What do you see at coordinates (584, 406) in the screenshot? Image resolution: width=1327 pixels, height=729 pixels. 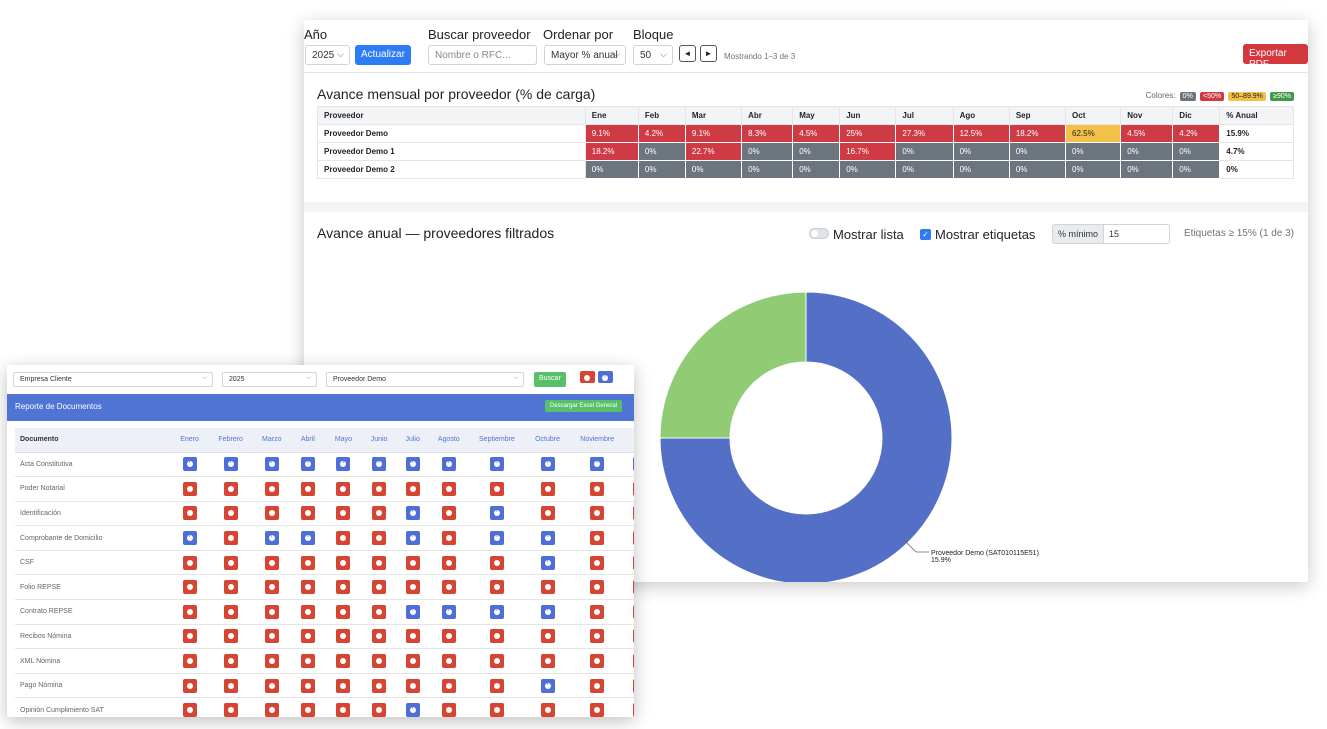 I see `download-excel-button: Descargar Excel General` at bounding box center [584, 406].